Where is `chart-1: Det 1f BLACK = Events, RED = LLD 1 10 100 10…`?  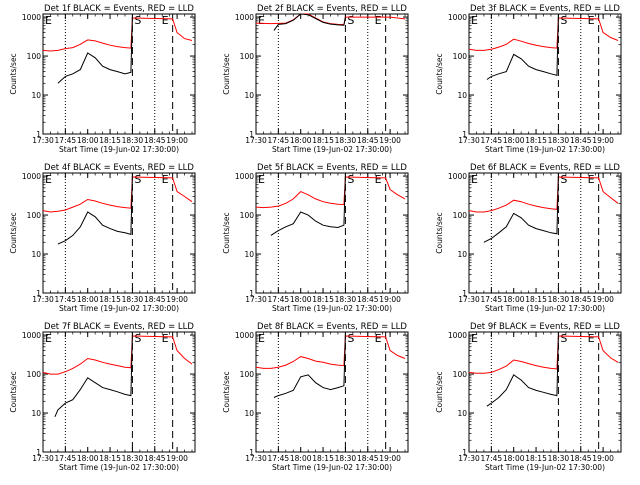 chart-1: Det 1f BLACK = Events, RED = LLD 1 10 100 10… is located at coordinates (102, 79).